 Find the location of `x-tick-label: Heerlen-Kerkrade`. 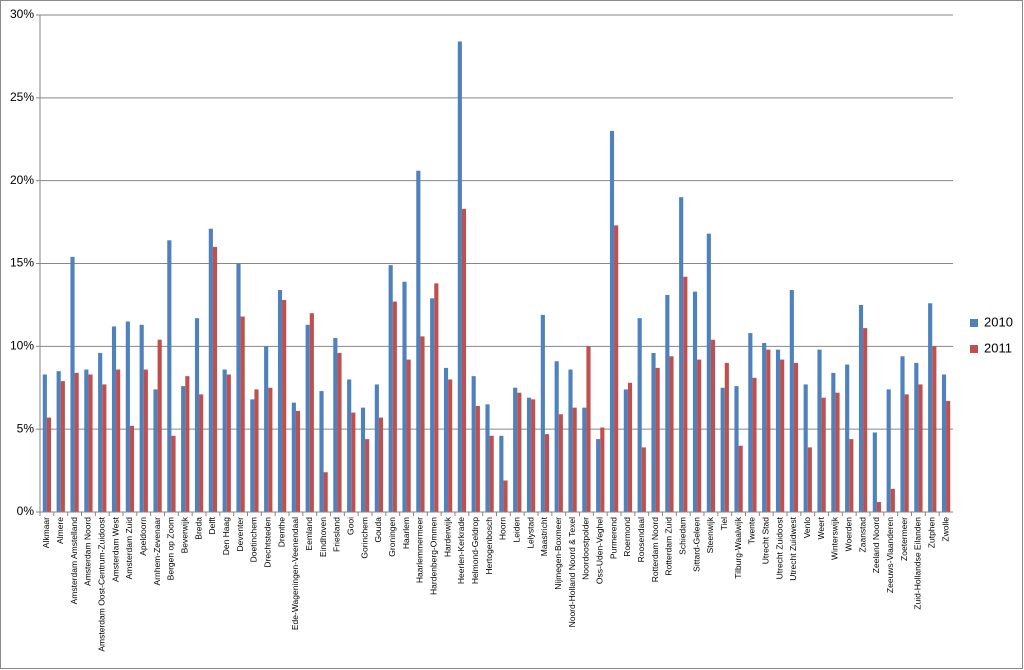

x-tick-label: Heerlen-Kerkrade is located at coordinates (461, 550).